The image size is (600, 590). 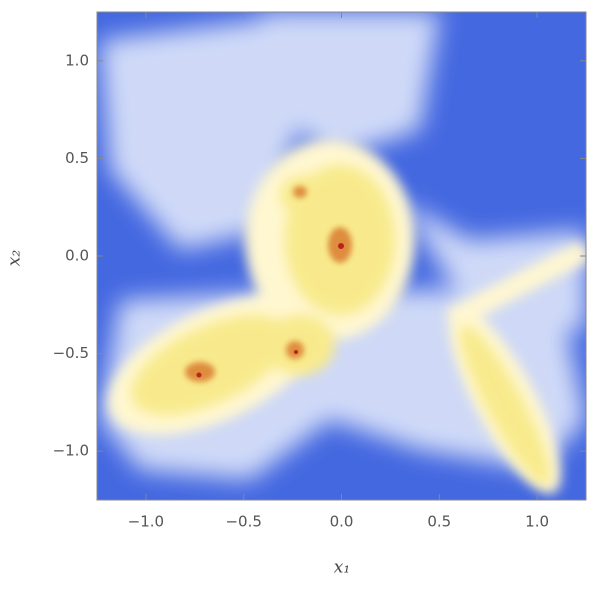 What do you see at coordinates (77, 60) in the screenshot?
I see `y-tick-label: 1.0` at bounding box center [77, 60].